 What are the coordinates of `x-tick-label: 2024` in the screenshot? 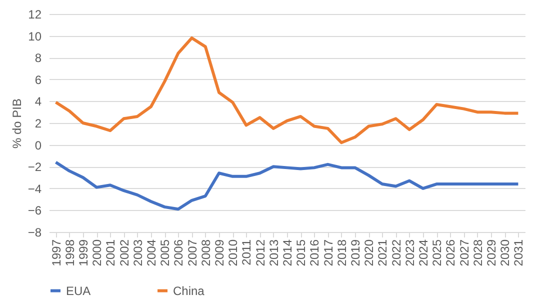 It's located at (423, 252).